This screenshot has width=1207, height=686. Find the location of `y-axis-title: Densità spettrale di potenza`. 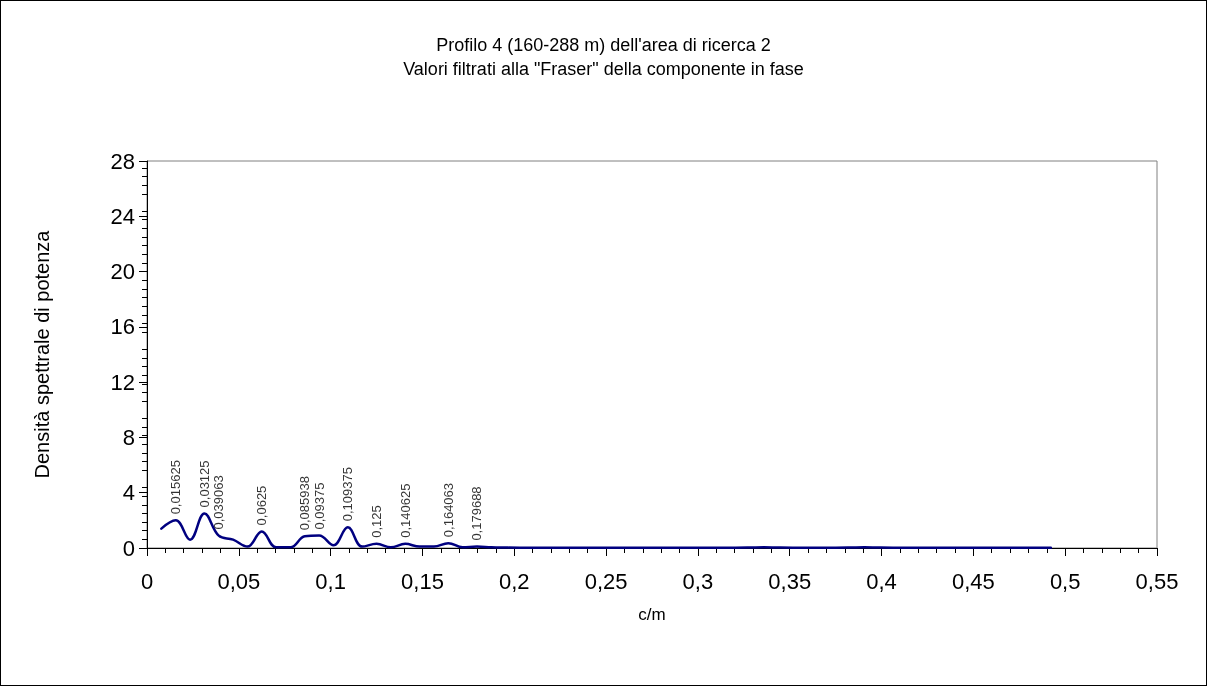

y-axis-title: Densità spettrale di potenza is located at coordinates (42, 354).